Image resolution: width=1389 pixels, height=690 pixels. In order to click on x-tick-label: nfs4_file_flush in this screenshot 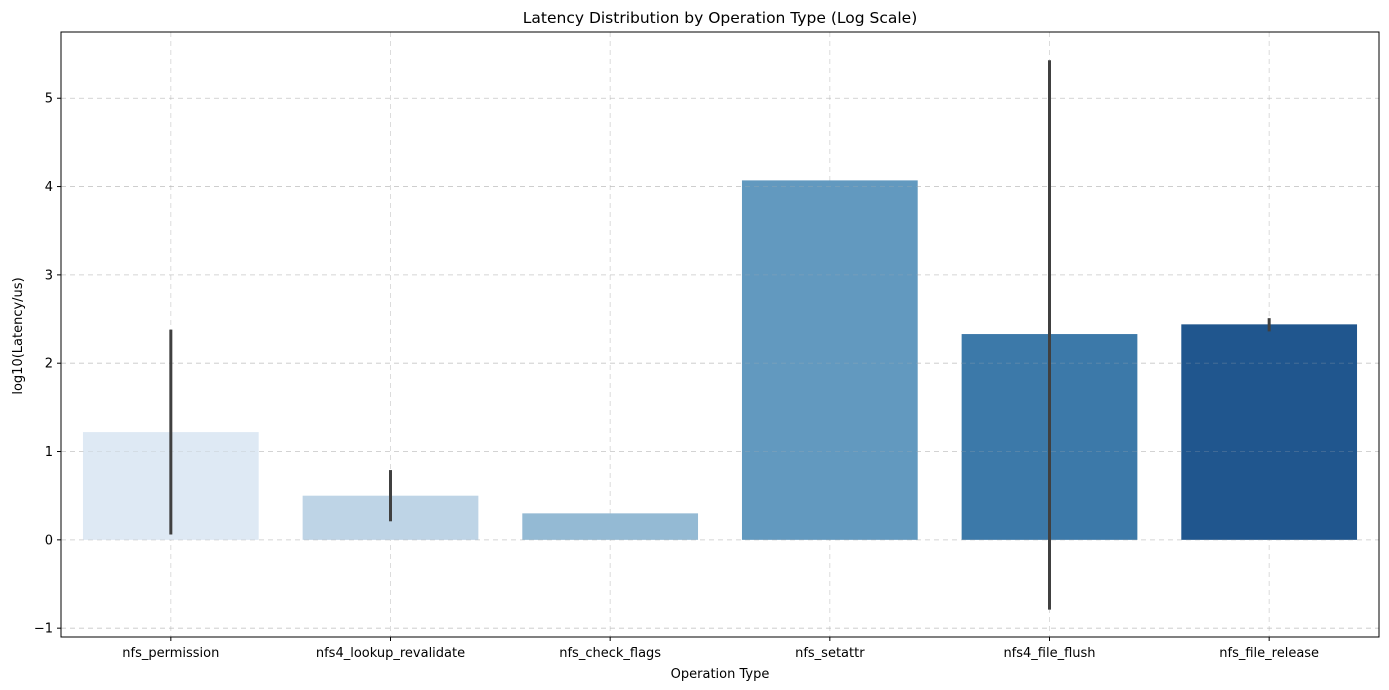, I will do `click(1049, 653)`.